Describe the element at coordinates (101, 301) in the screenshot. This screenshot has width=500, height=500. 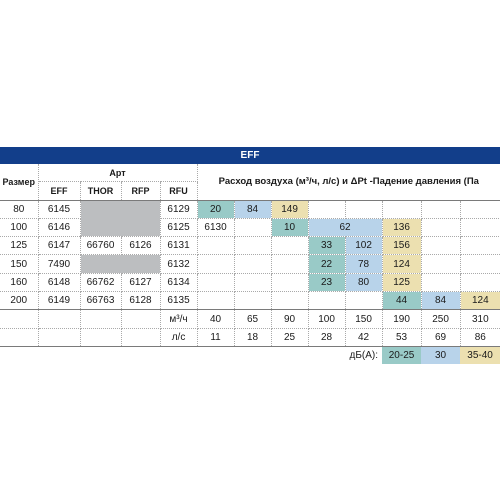
I see `thor-cell: 66763` at that location.